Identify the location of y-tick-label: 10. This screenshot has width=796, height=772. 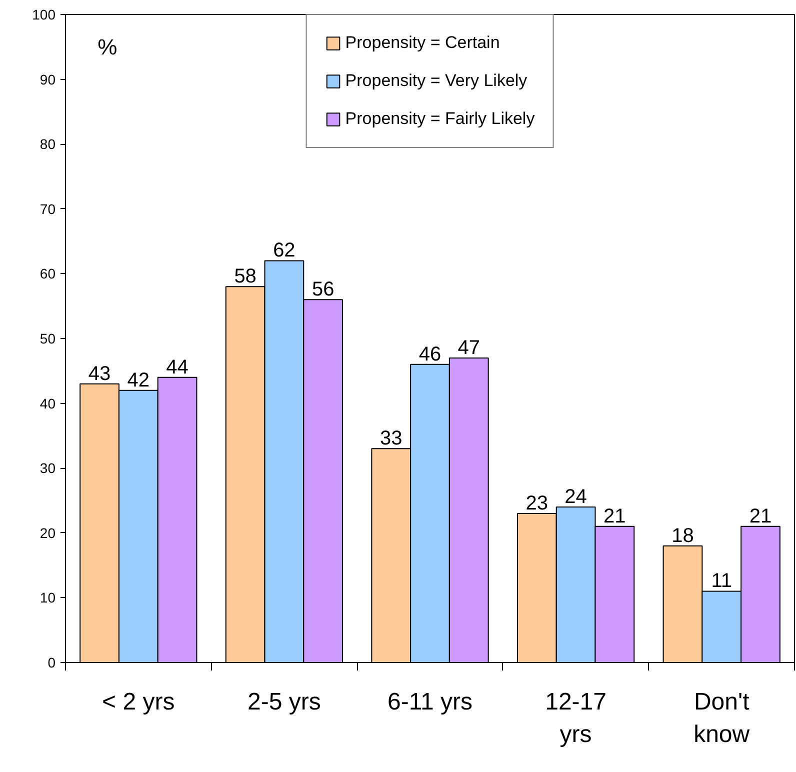
(48, 598).